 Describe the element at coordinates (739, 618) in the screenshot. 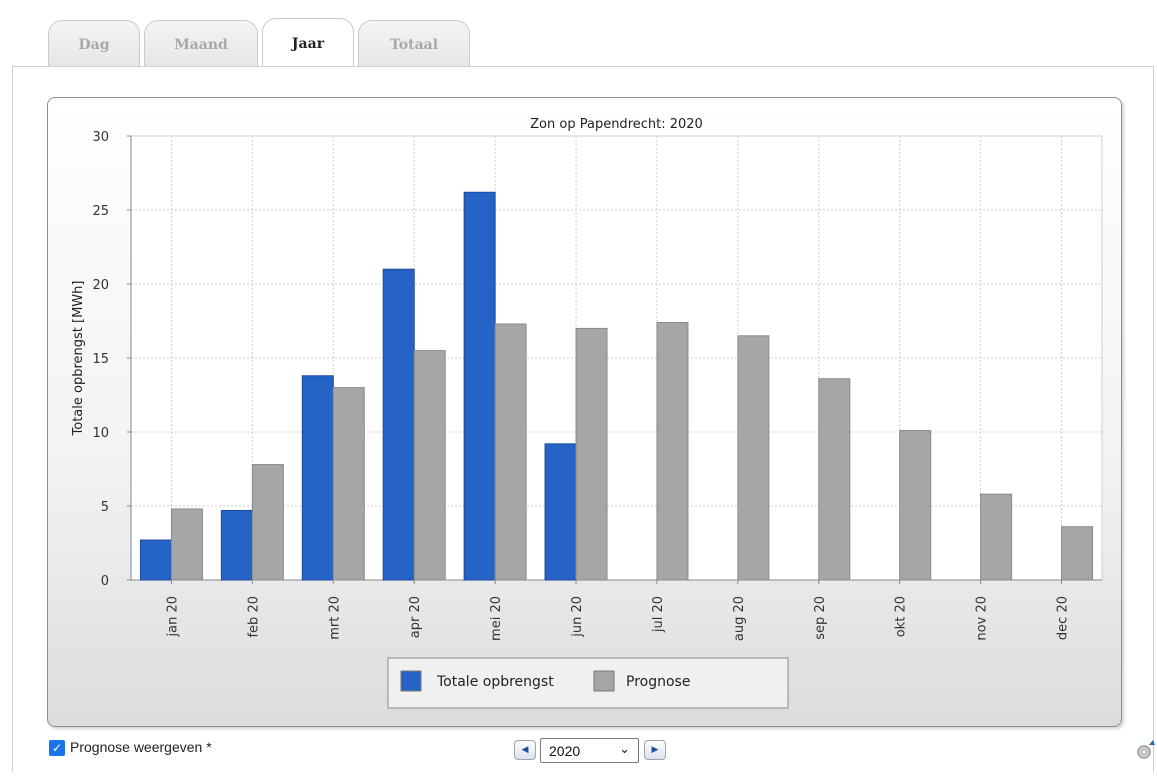

I see `x-tick-label: aug 20` at that location.